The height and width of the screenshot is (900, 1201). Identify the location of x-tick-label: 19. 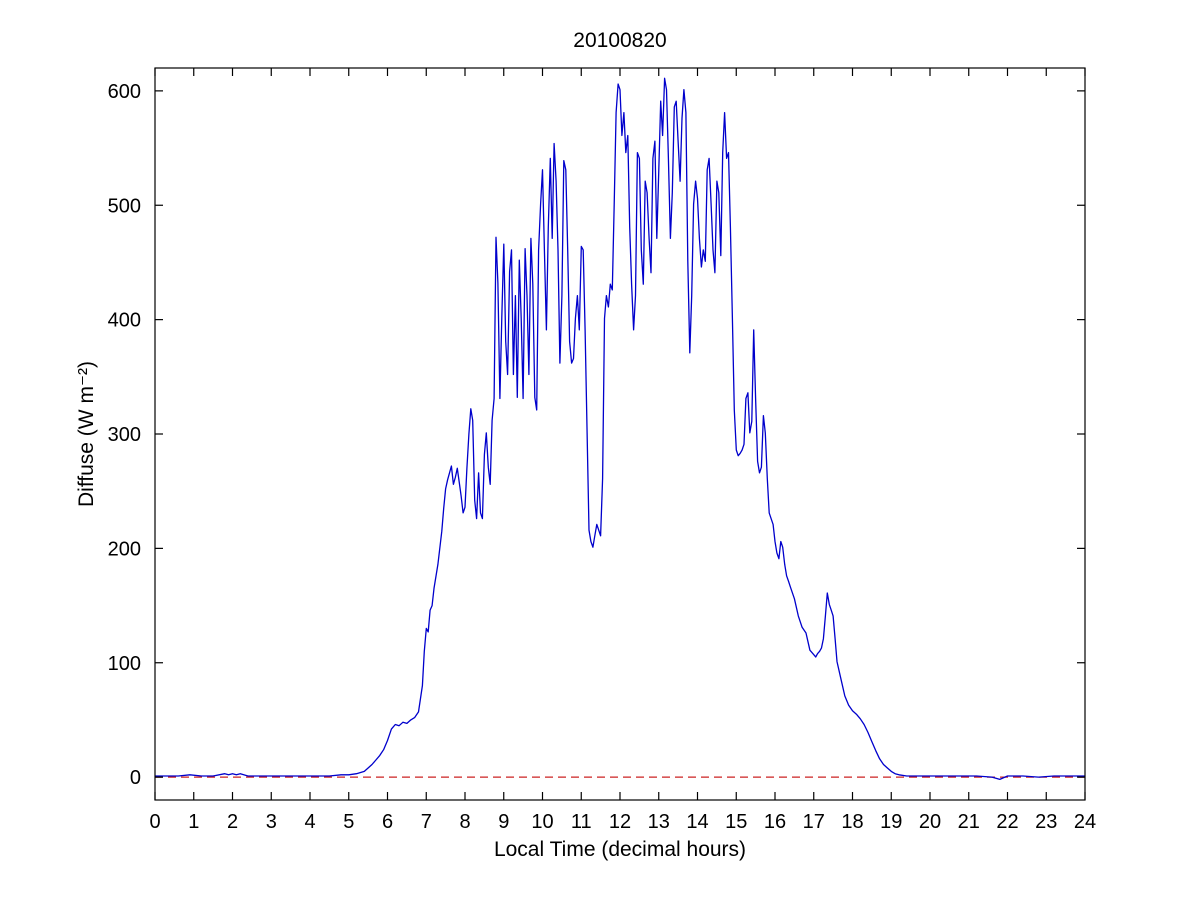
(891, 822).